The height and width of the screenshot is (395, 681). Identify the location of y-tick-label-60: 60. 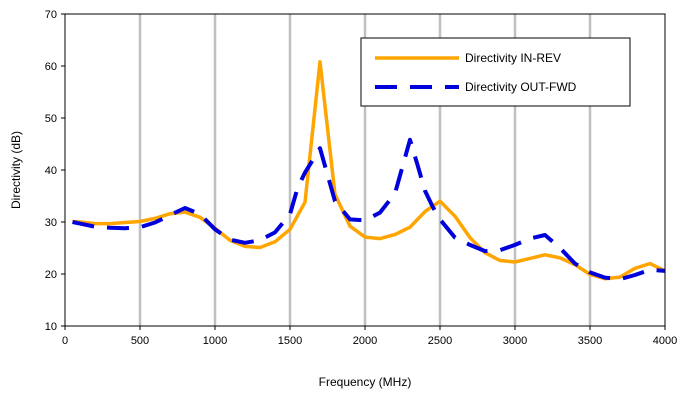
(51, 67).